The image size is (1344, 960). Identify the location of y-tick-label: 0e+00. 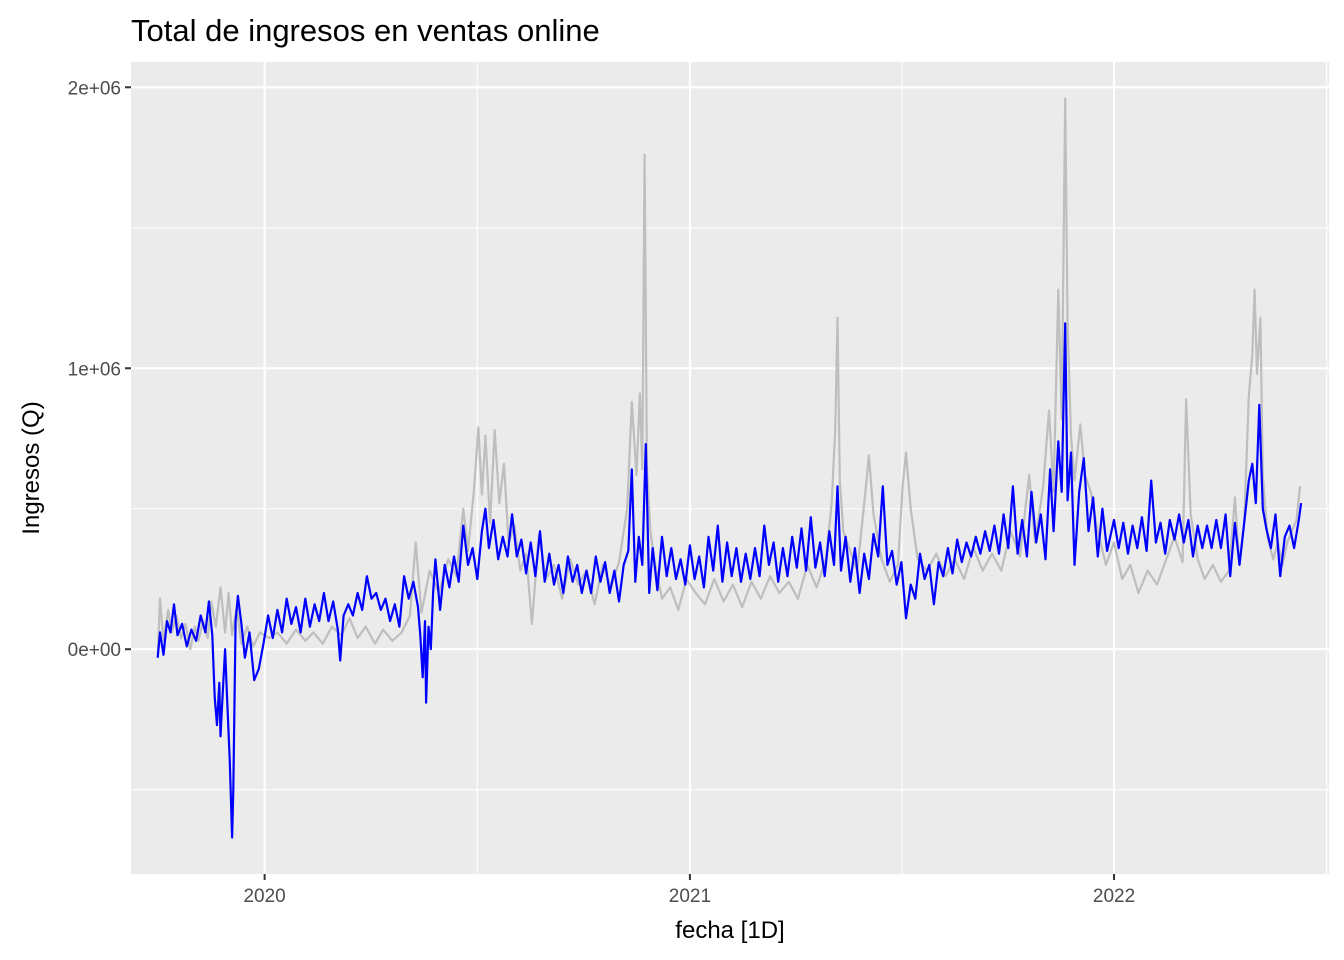
(94, 650).